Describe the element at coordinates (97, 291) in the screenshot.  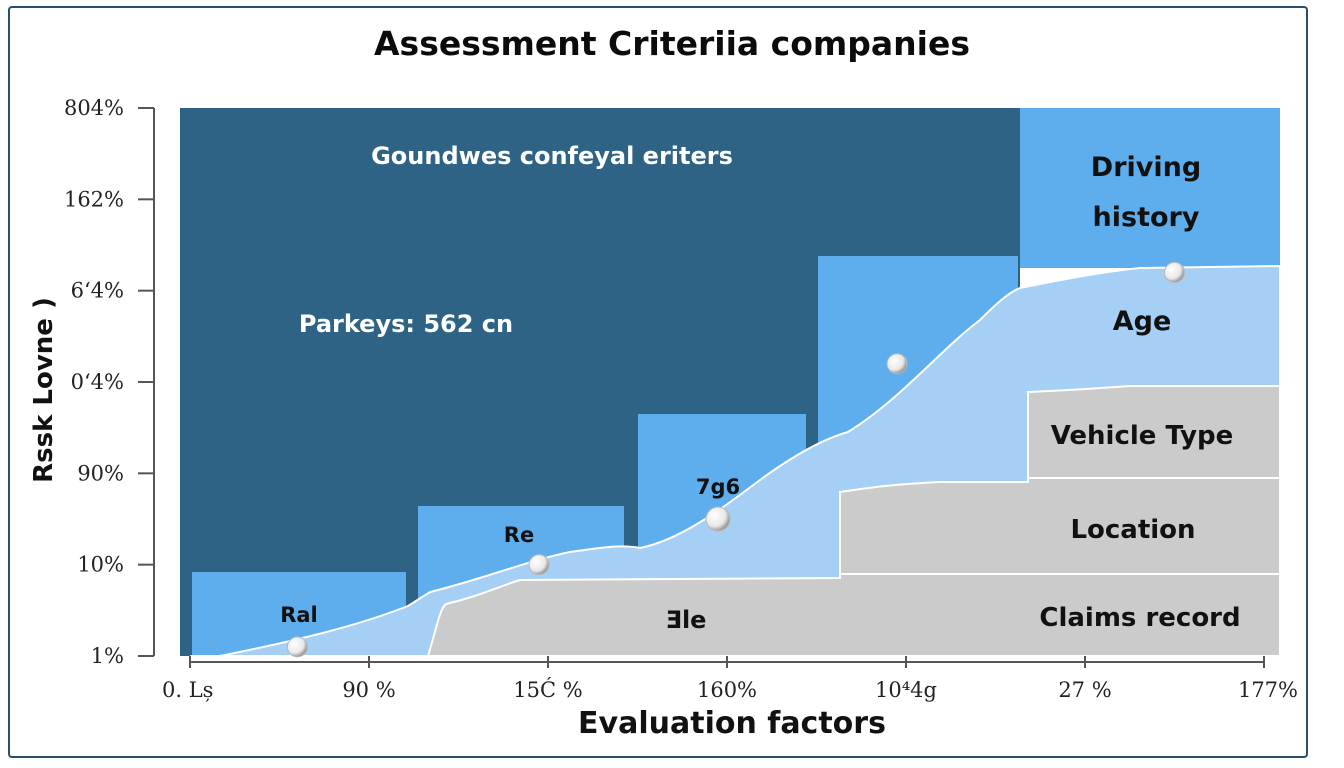
I see `y-tick-label: 6‘4%` at that location.